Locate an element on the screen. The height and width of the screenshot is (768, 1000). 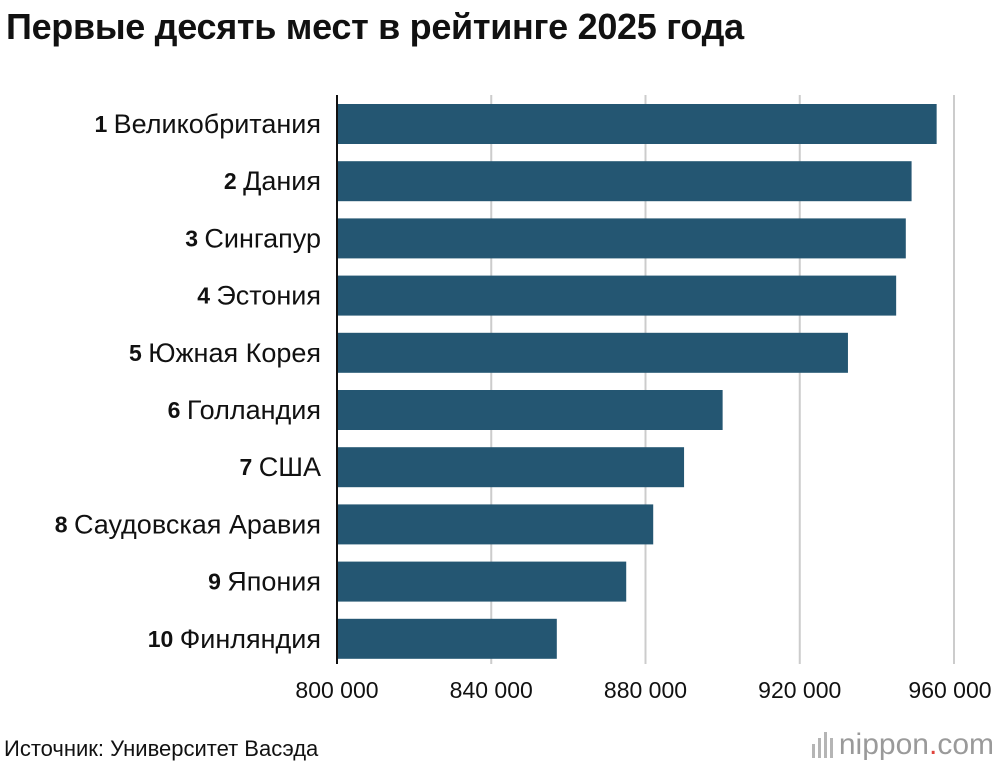
brand-name: nippon is located at coordinates (883, 744).